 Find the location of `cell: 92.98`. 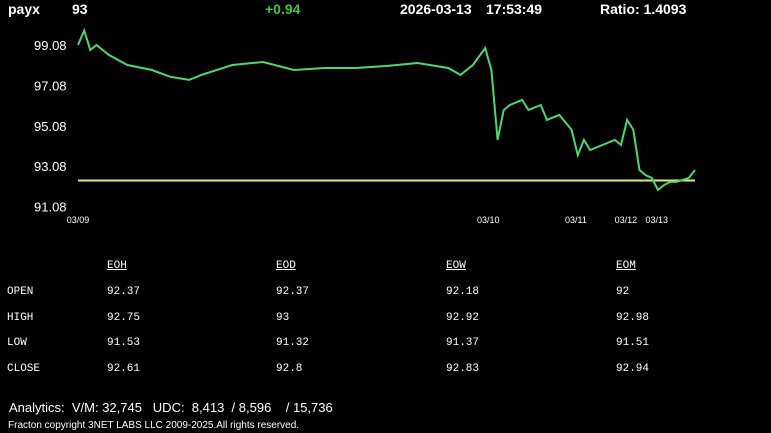

cell: 92.98 is located at coordinates (633, 318).